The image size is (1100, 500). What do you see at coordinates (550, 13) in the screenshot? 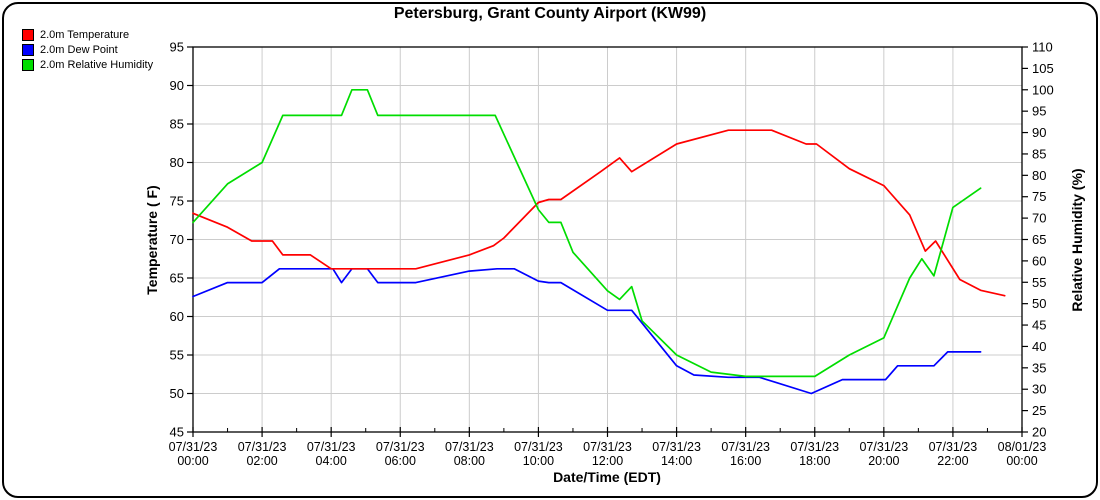
I see `chart-title: Petersburg, Grant County Airport (KW99)` at bounding box center [550, 13].